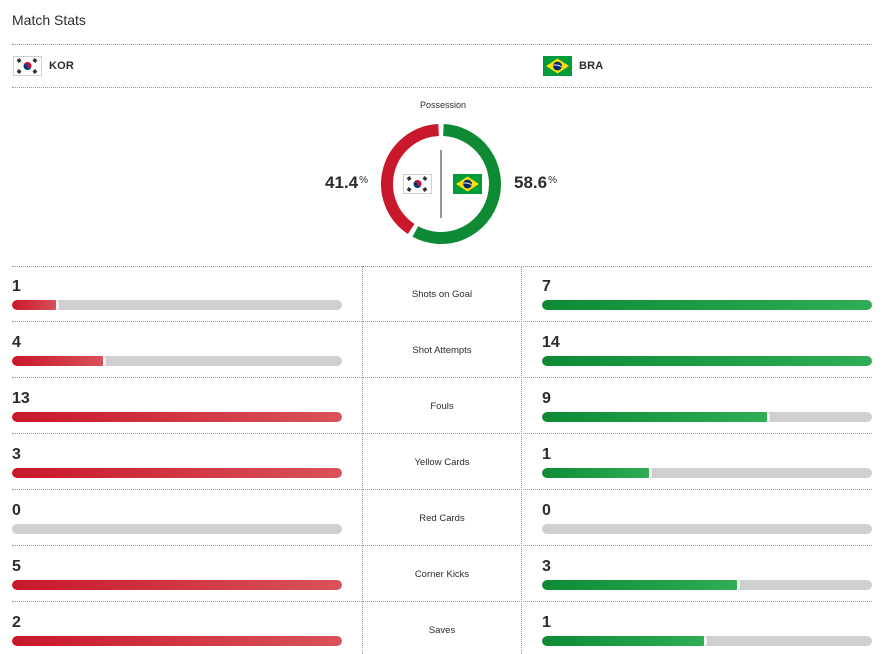 The height and width of the screenshot is (654, 886). Describe the element at coordinates (16, 566) in the screenshot. I see `home-stat-value: 5` at that location.